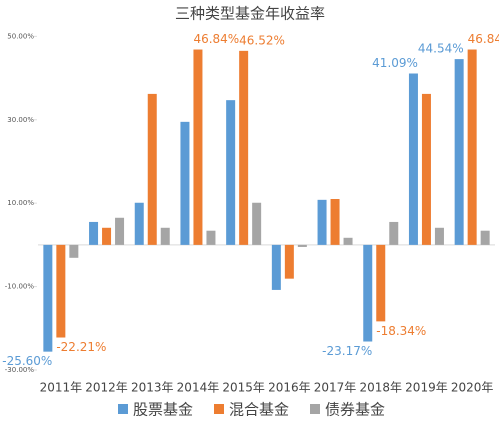 The height and width of the screenshot is (427, 499). What do you see at coordinates (163, 410) in the screenshot?
I see `legend-label: 股票基金` at bounding box center [163, 410].